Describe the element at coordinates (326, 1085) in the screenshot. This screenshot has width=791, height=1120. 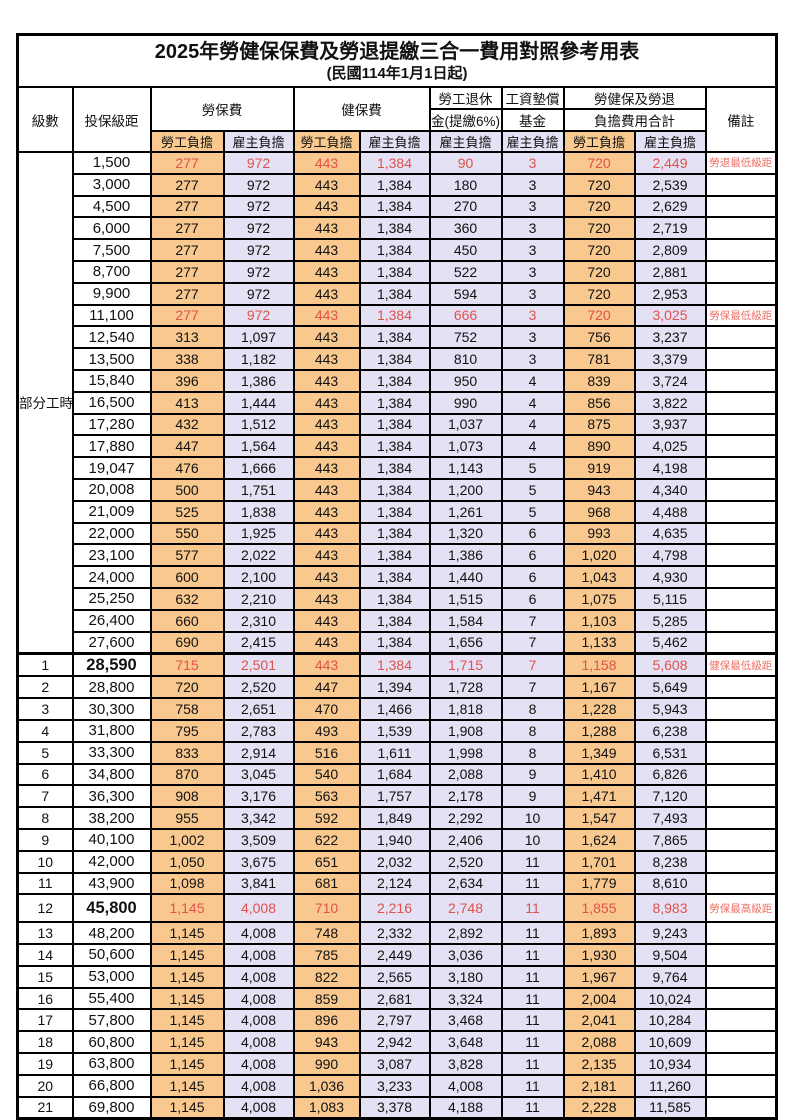
I see `health-ins-employee-cell: 1,036` at that location.